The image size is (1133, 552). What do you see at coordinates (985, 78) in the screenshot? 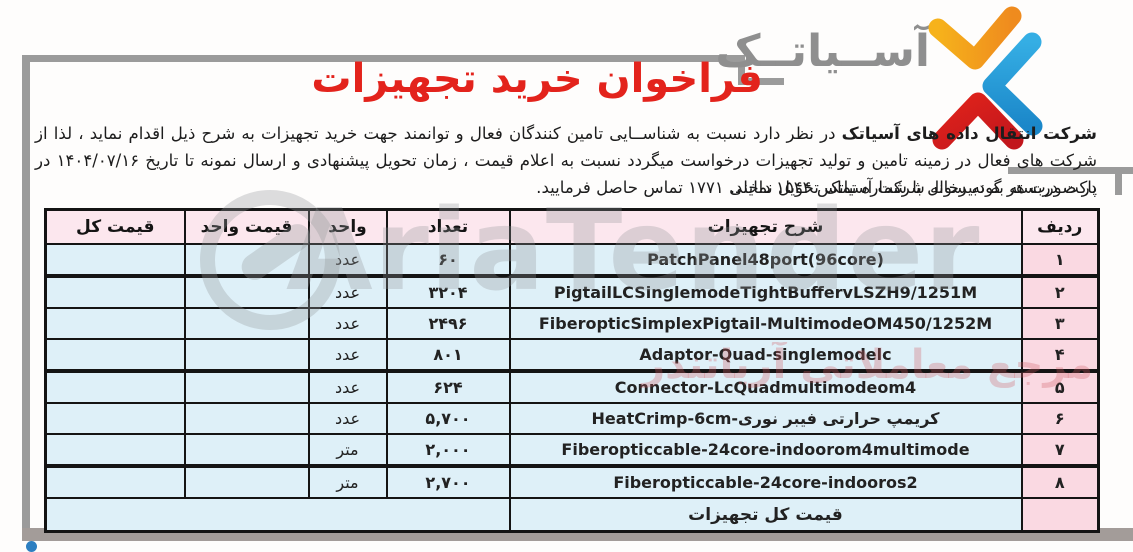
I see `asiatech-x-icon` at bounding box center [985, 78].